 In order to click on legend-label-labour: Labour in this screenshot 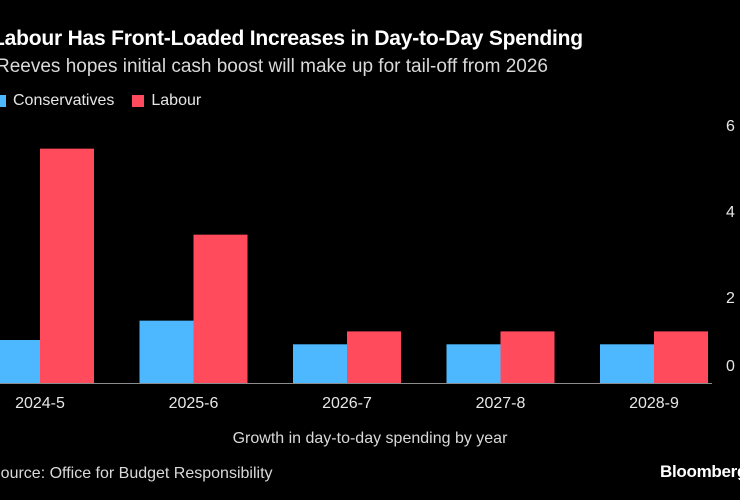, I will do `click(176, 100)`.